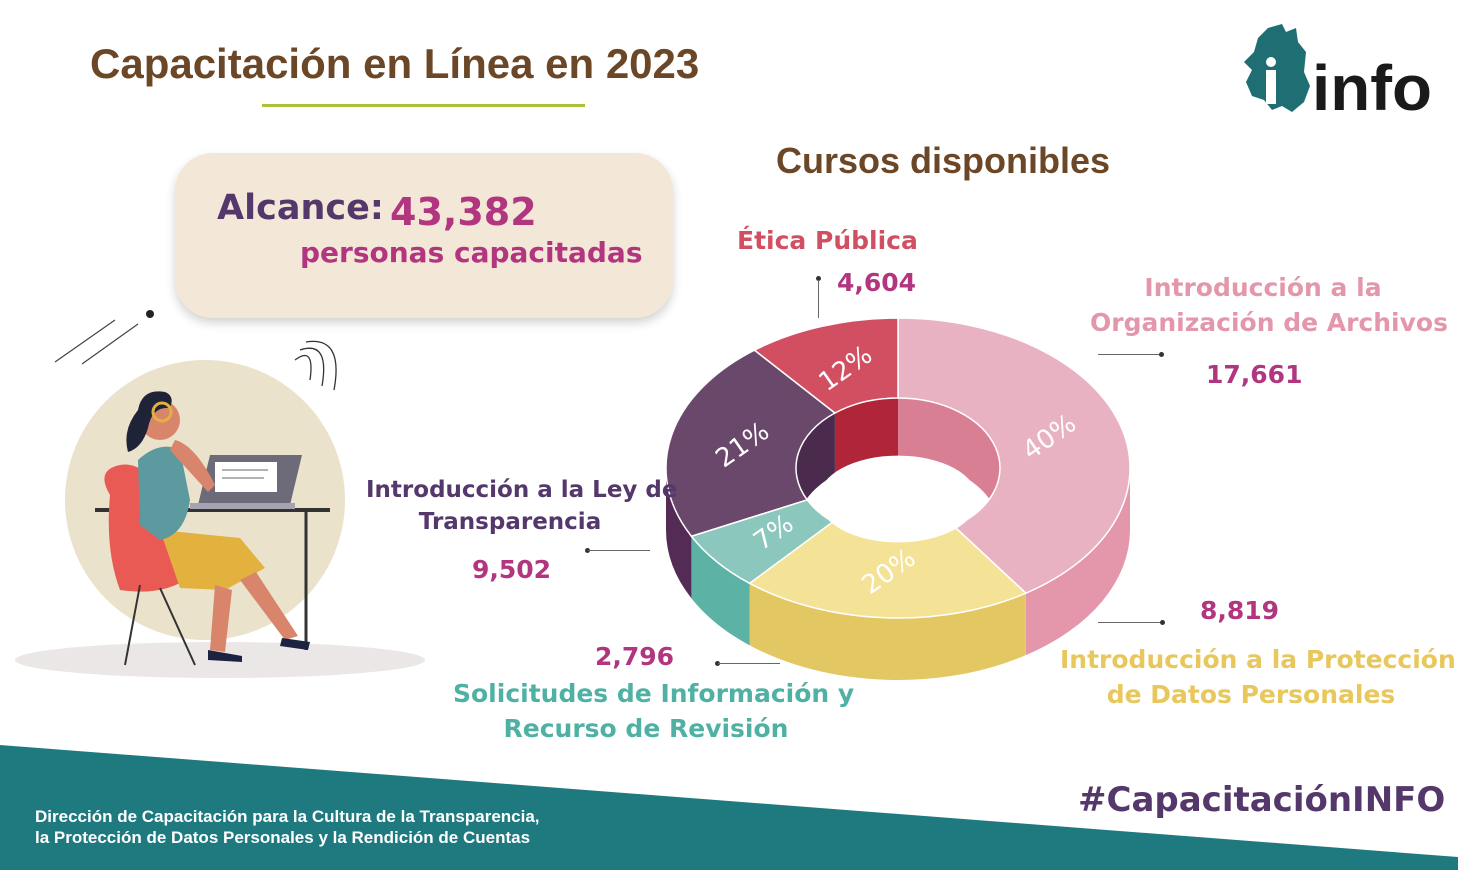  I want to click on slice-label-etica: Ética Pública, so click(827, 240).